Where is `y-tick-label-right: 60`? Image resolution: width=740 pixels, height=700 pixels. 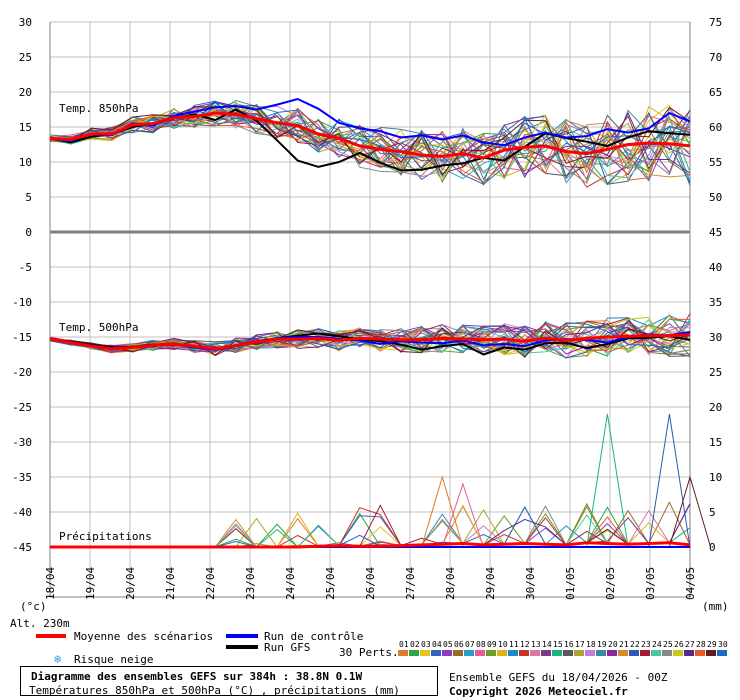
y-tick-label-right: 60 is located at coordinates (715, 127).